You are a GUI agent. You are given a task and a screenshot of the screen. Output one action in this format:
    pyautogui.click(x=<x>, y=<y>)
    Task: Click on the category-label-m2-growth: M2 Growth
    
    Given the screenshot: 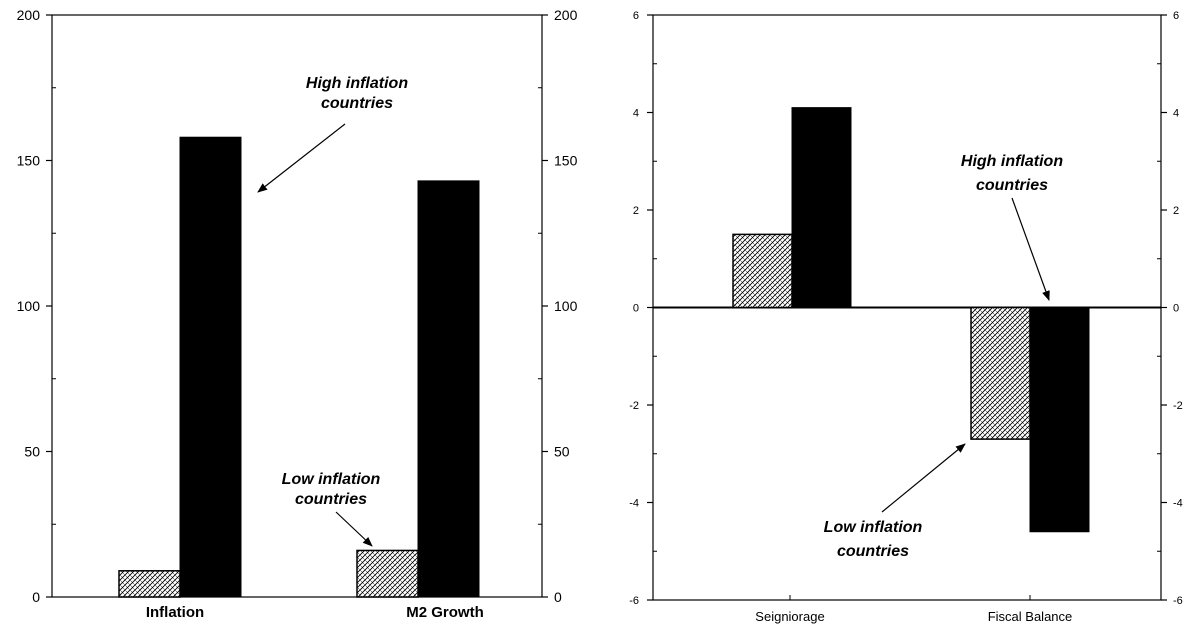 What is the action you would take?
    pyautogui.click(x=445, y=612)
    